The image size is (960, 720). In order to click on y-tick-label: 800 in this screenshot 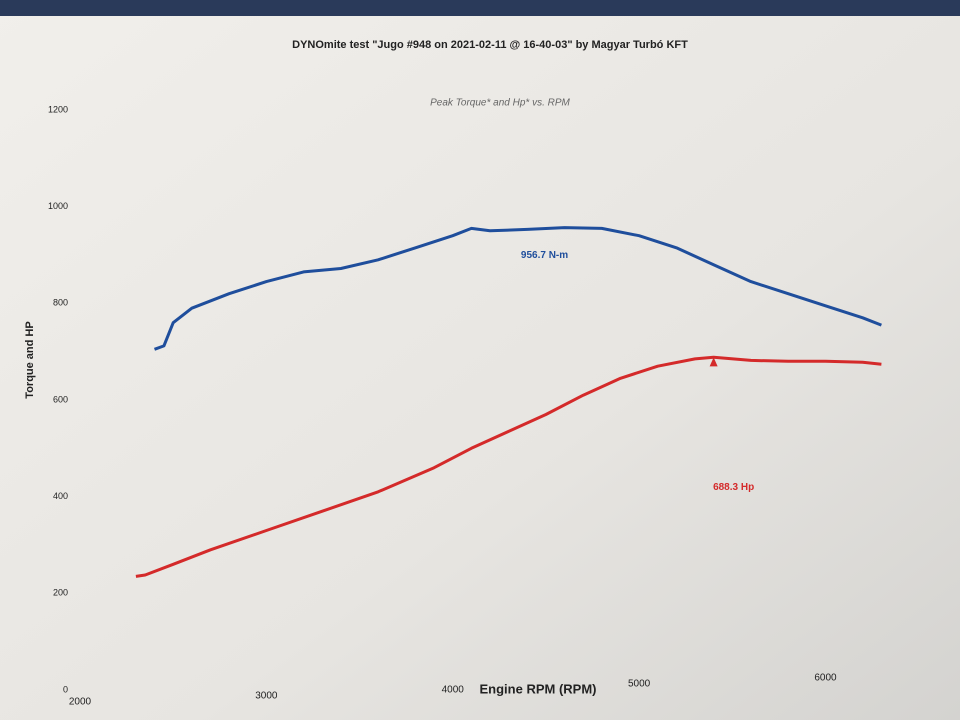, I will do `click(60, 303)`.